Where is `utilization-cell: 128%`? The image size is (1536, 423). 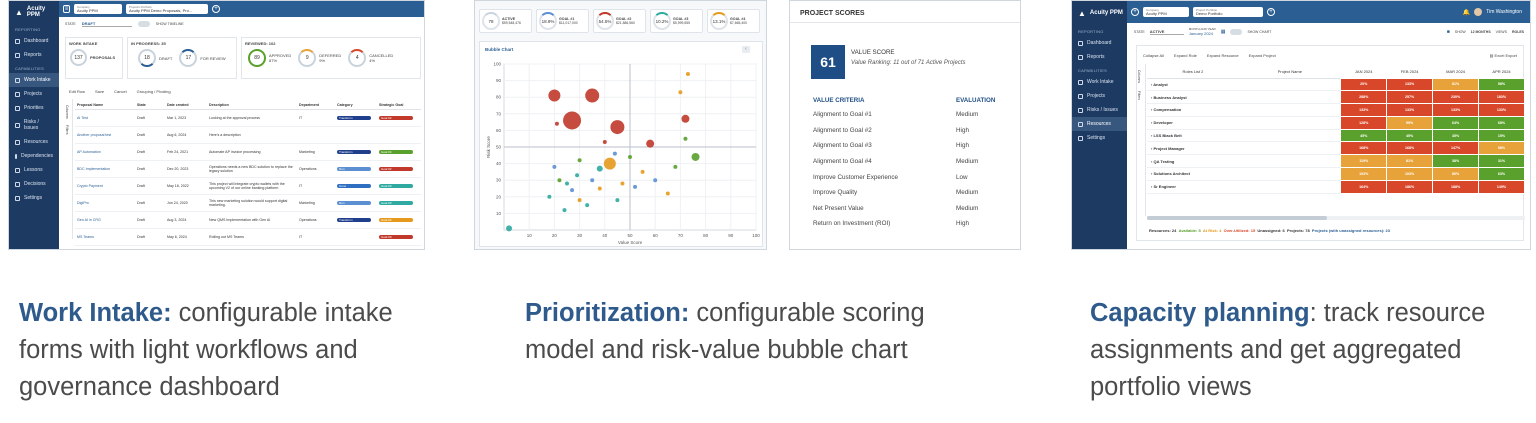
utilization-cell: 128% is located at coordinates (1364, 122).